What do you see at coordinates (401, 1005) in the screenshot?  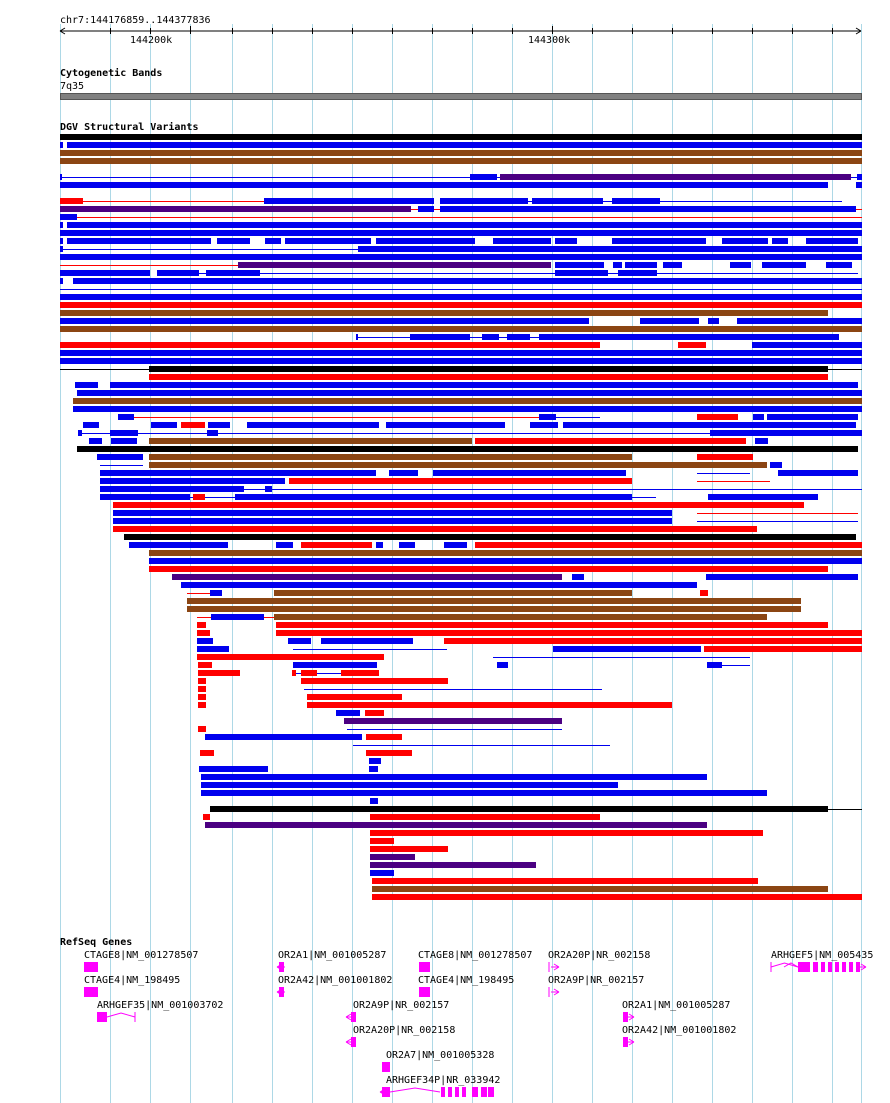 I see `gene-label: OR2A9P|NR_002157` at bounding box center [401, 1005].